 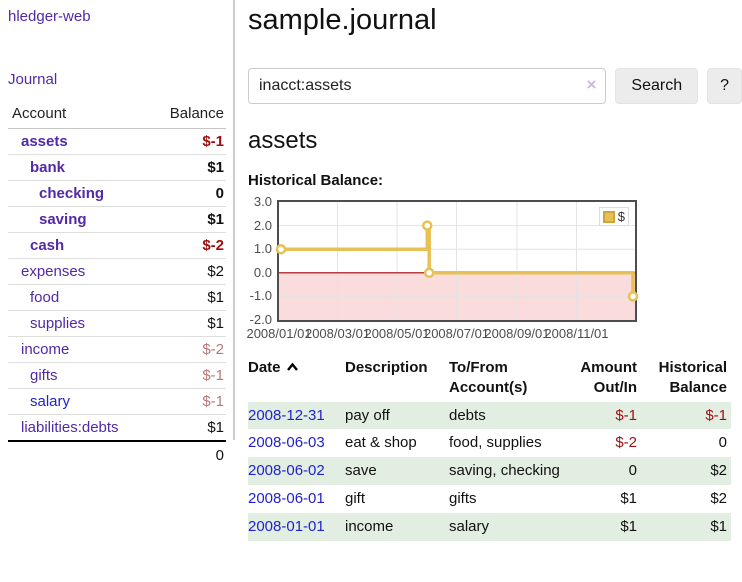 What do you see at coordinates (45, 297) in the screenshot?
I see `sidebar-account-link: food` at bounding box center [45, 297].